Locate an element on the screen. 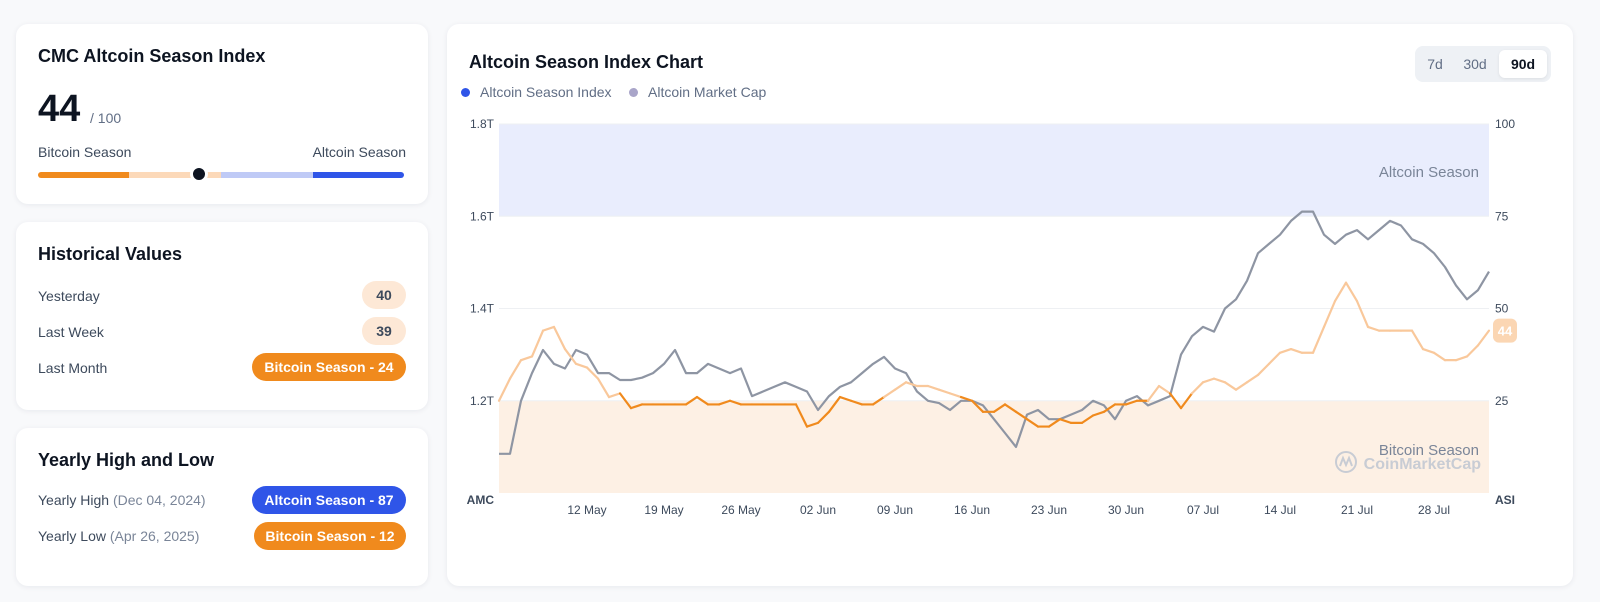  legend-dot-icon is located at coordinates (633, 92).